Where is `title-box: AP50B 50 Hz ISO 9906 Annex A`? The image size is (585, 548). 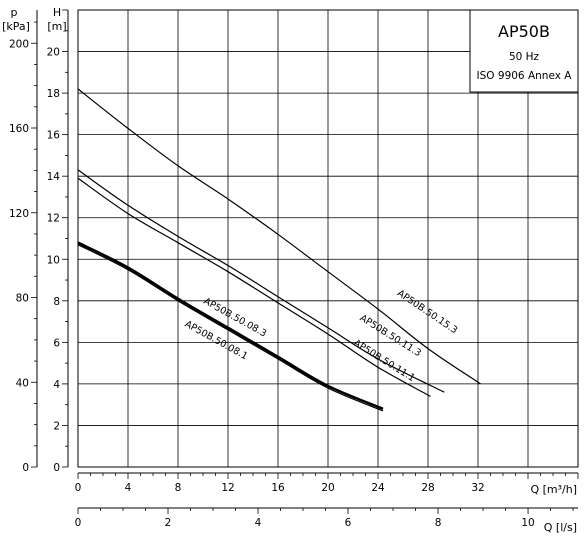 title-box: AP50B 50 Hz ISO 9906 Annex A is located at coordinates (524, 51).